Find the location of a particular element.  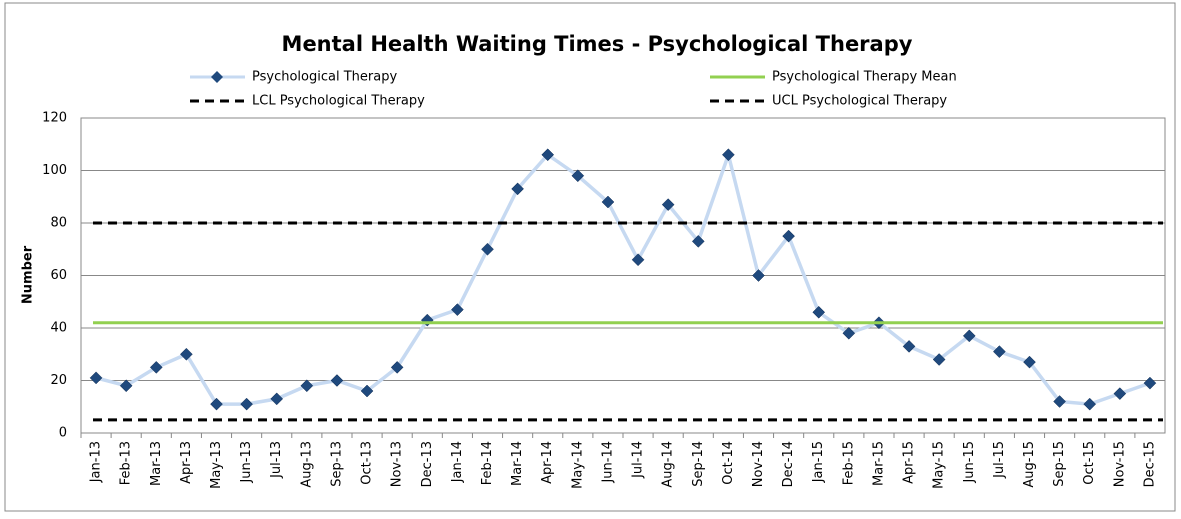

legend-label: UCL Psychological Therapy is located at coordinates (859, 101).